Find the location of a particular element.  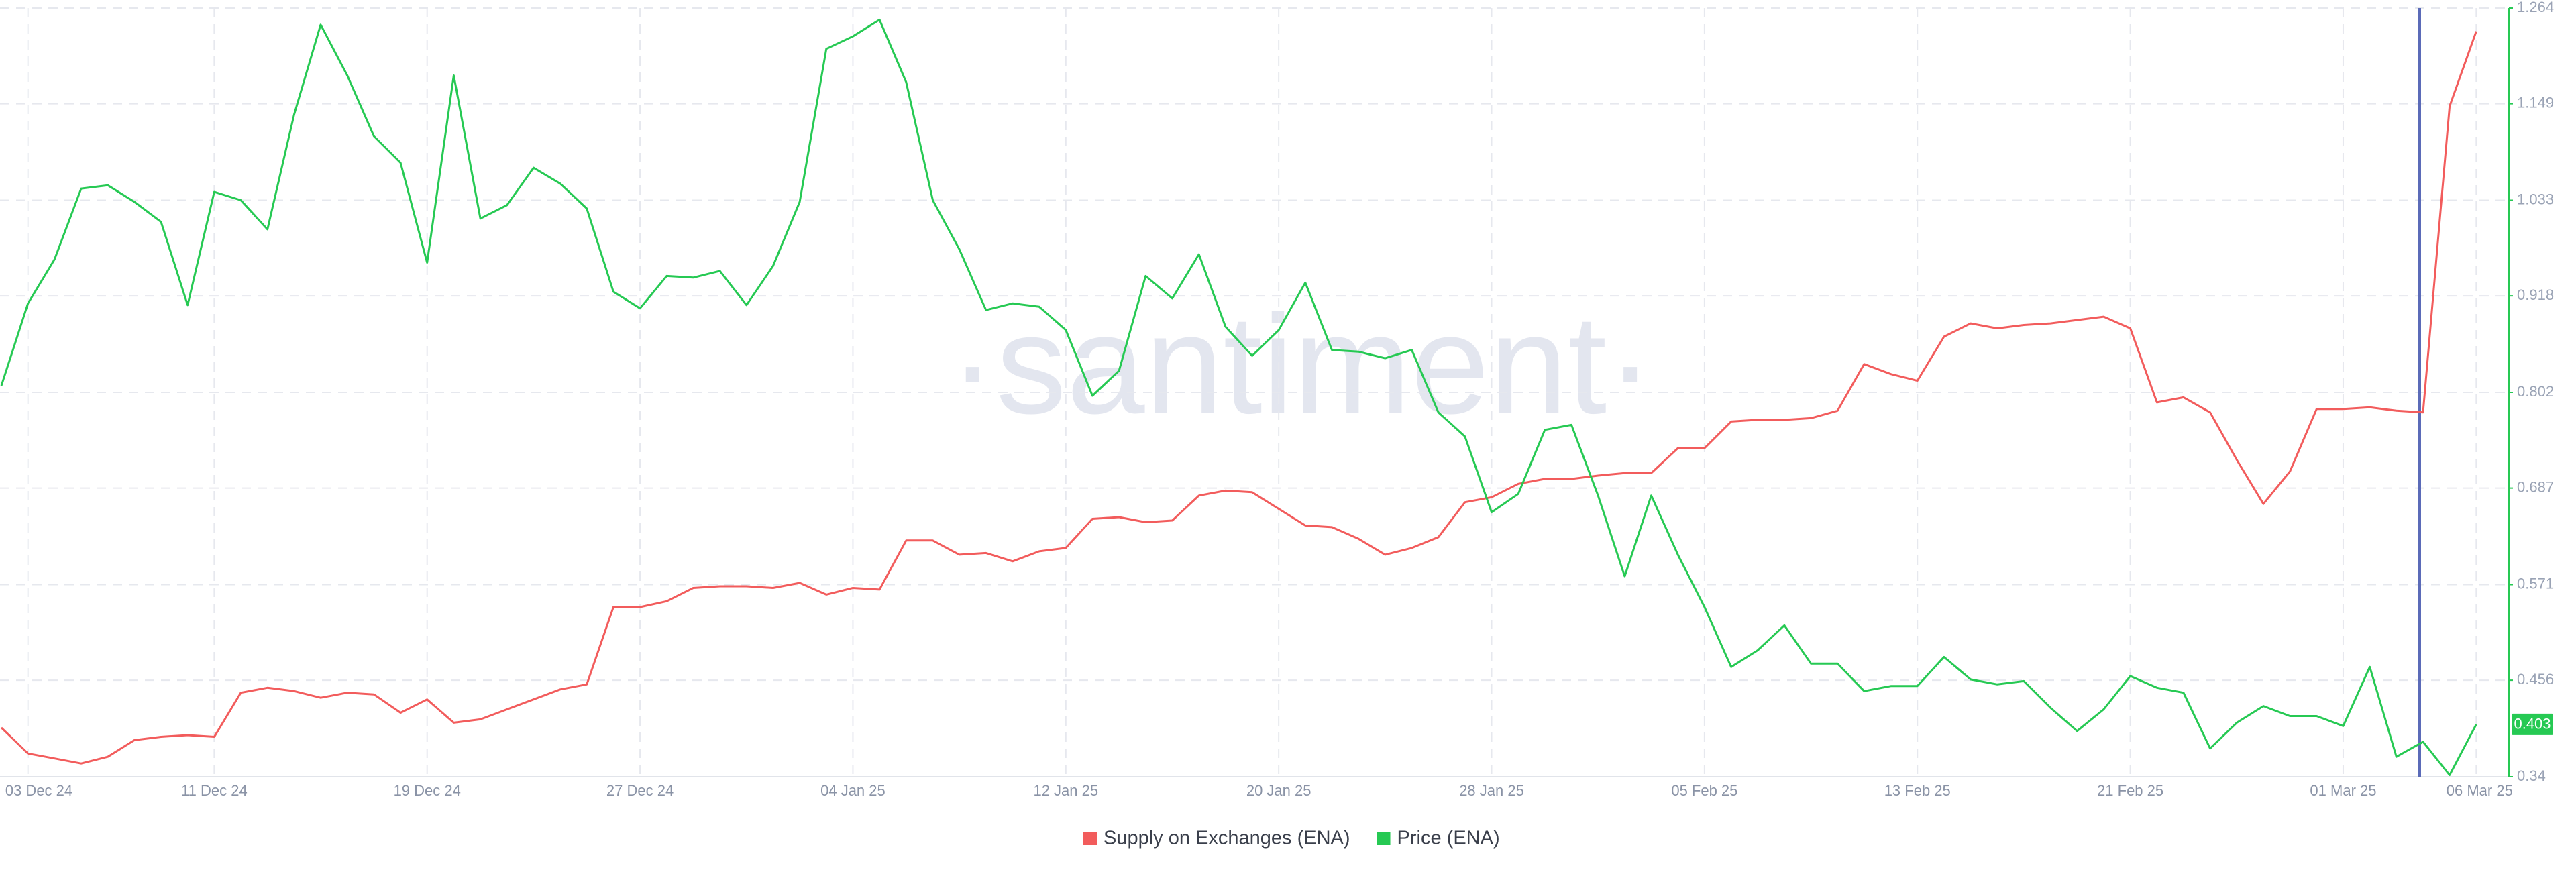

legend: Supply on Exchanges (ENA) Price (ENA) is located at coordinates (1291, 839).